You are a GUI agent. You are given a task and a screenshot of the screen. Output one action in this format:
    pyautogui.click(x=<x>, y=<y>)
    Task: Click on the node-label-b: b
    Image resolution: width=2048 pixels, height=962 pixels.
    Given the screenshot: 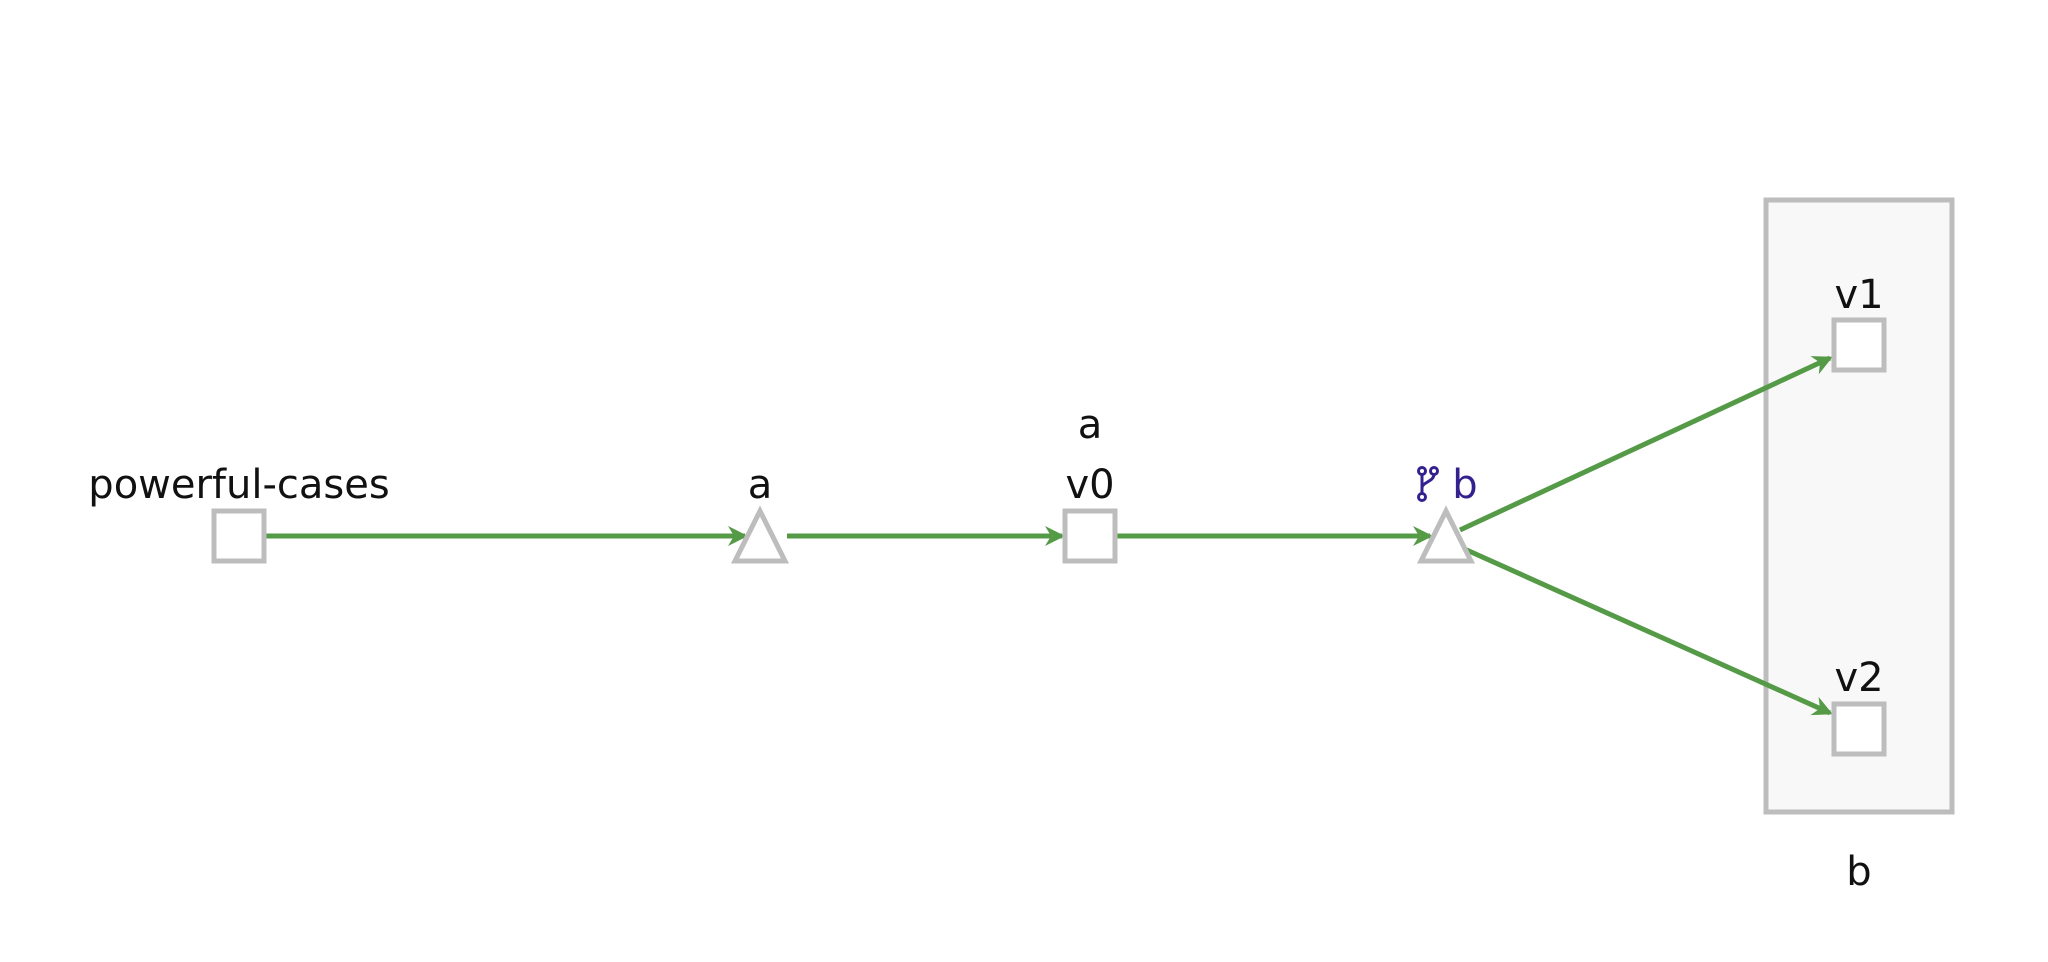 What is the action you would take?
    pyautogui.click(x=1464, y=485)
    